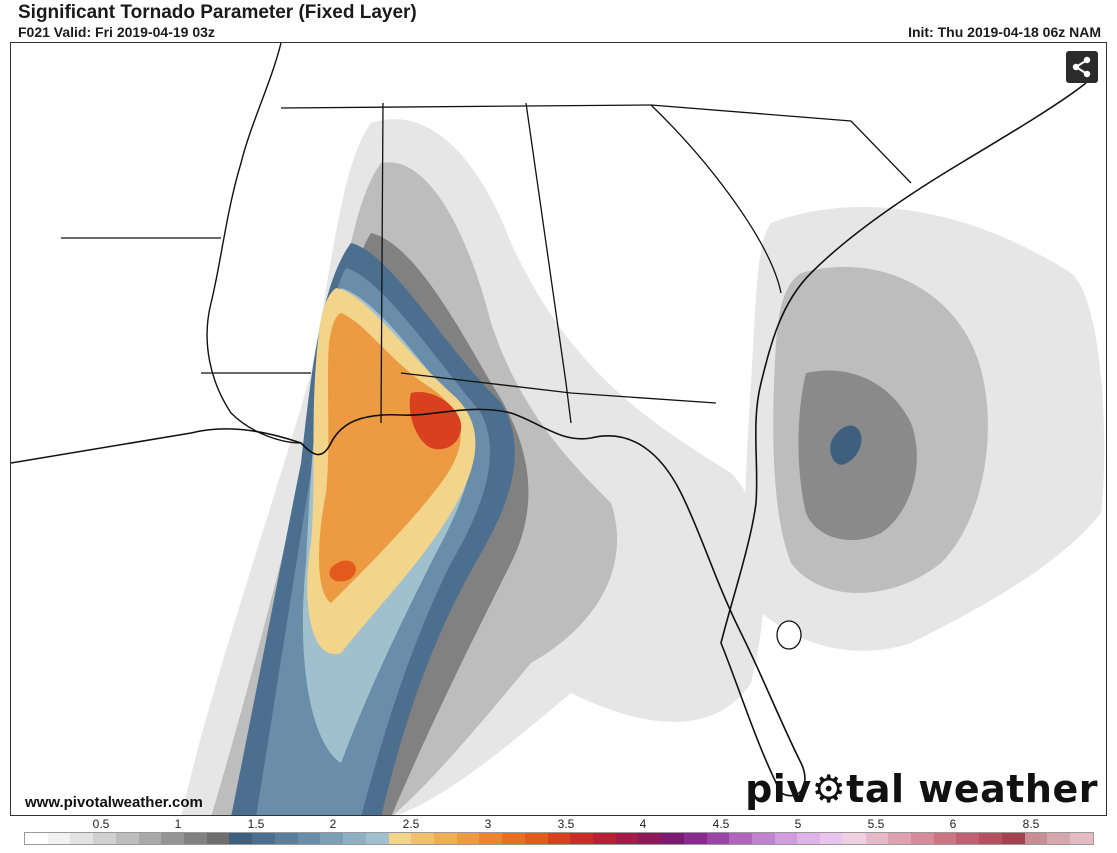  Describe the element at coordinates (789, 635) in the screenshot. I see `lake-okeechobee` at that location.